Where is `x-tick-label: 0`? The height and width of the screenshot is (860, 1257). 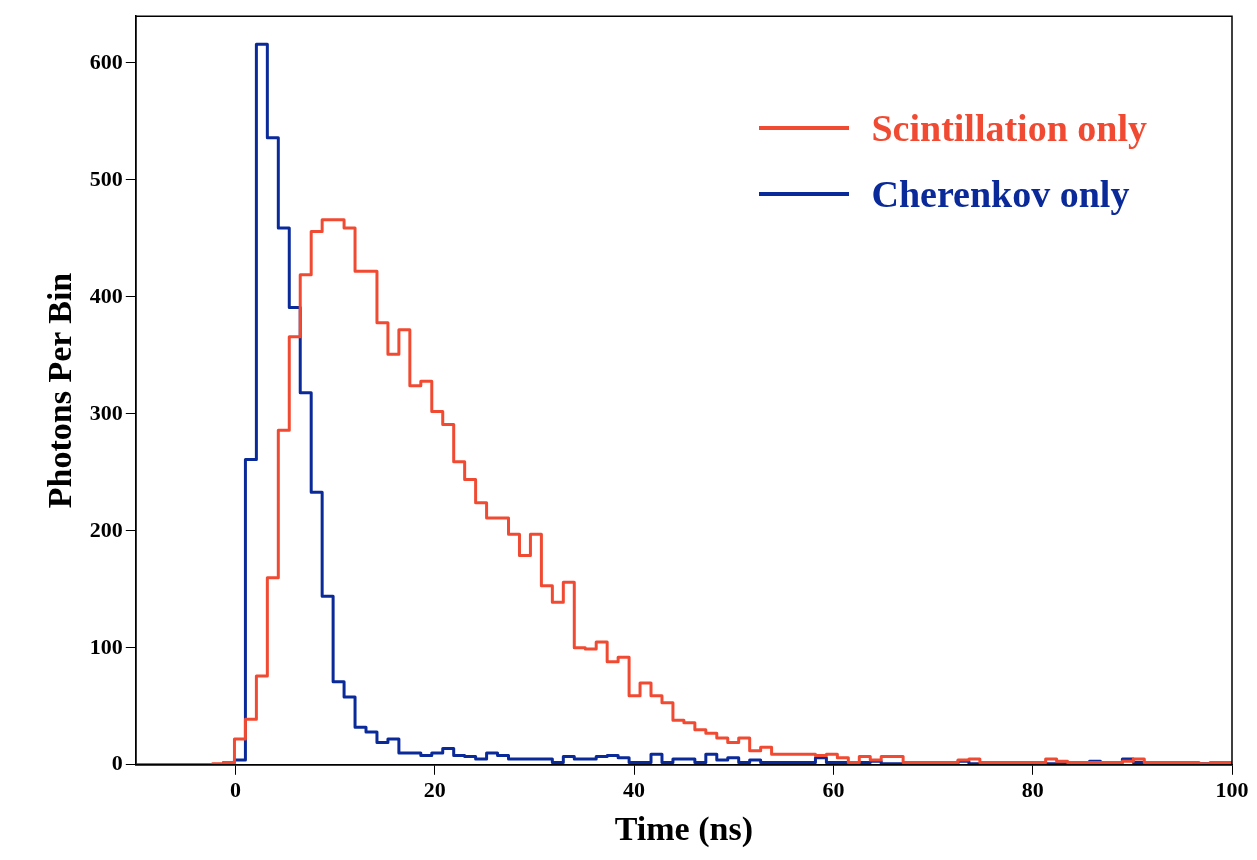 x-tick-label: 0 is located at coordinates (235, 789).